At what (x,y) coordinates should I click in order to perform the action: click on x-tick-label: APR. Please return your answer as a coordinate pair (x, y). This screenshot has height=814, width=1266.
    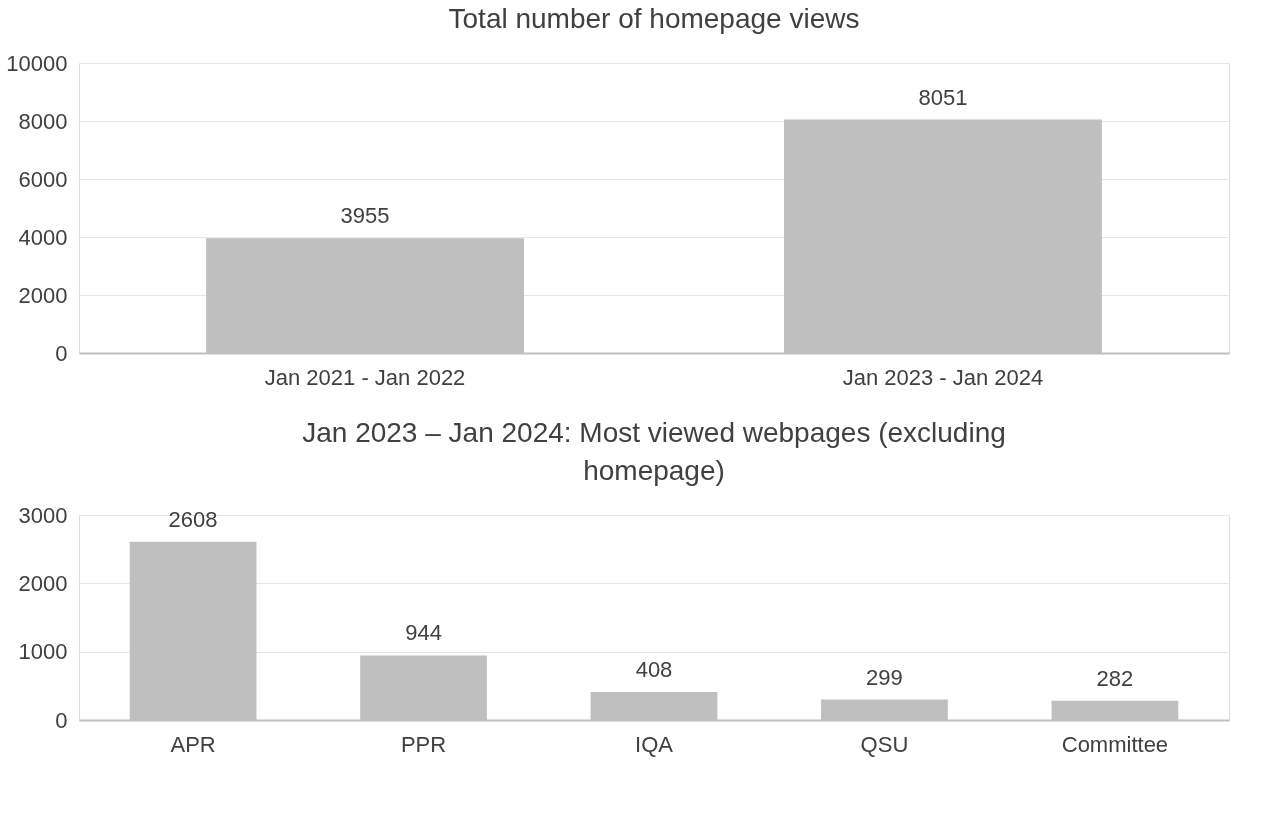
    Looking at the image, I should click on (193, 744).